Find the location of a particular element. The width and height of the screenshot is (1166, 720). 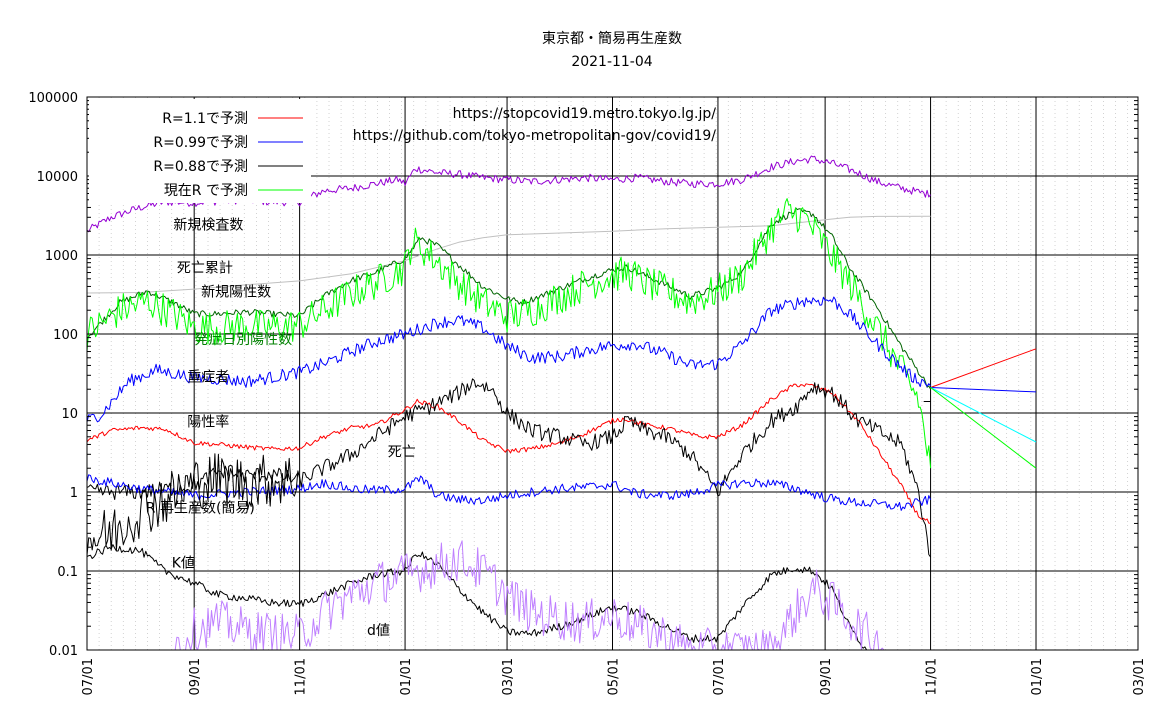

chart-subtitle: 2021-11-04 is located at coordinates (611, 62).